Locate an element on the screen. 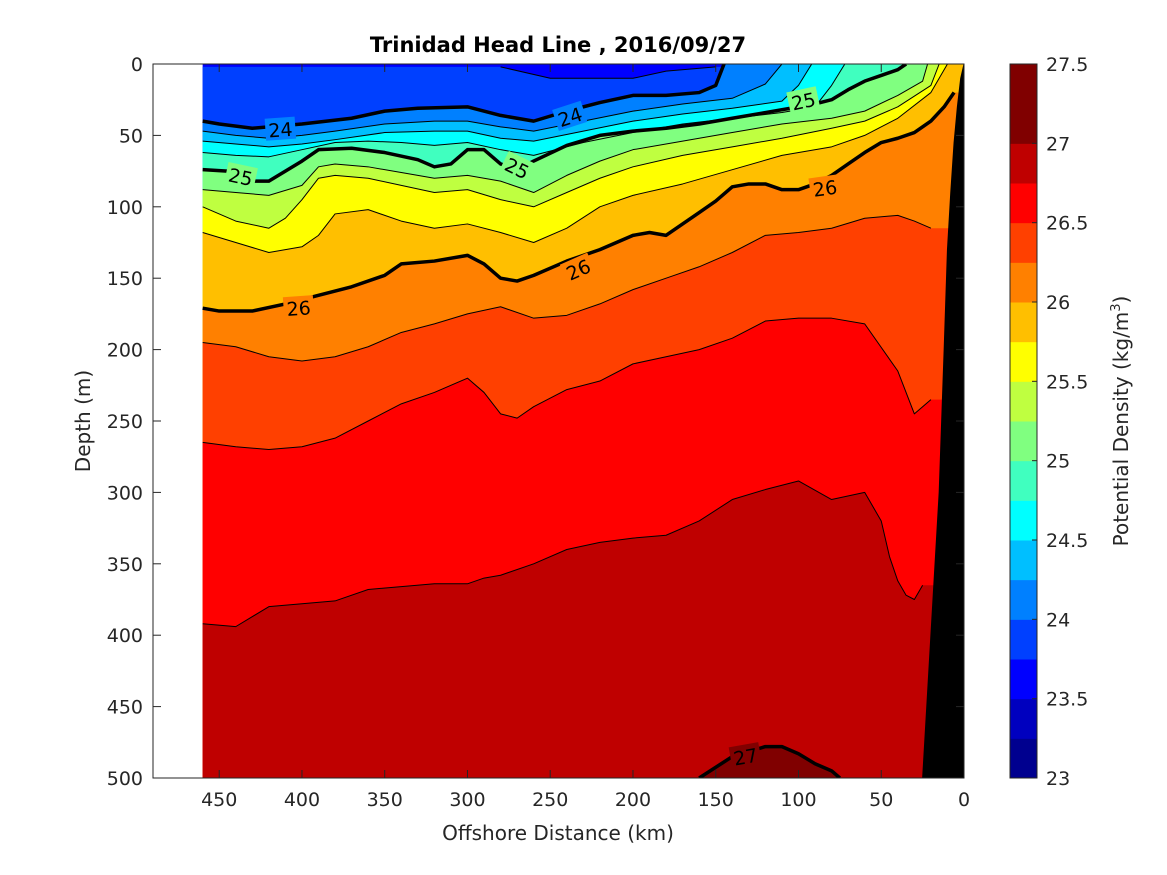 The height and width of the screenshot is (875, 1167). colorbar-tick-label: 25 is located at coordinates (1058, 462).